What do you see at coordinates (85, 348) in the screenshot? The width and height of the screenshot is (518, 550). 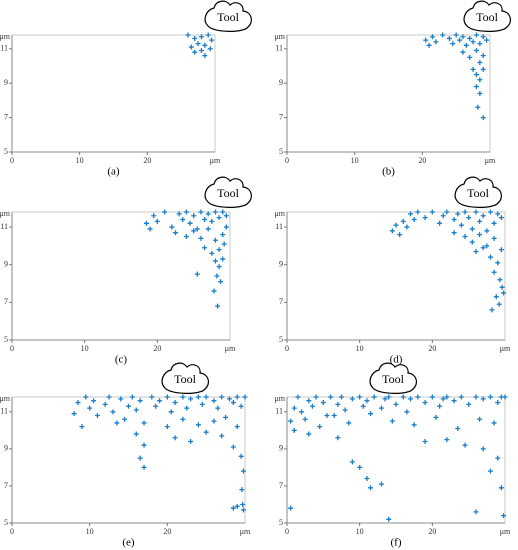 I see `x-tick-label: 10` at bounding box center [85, 348].